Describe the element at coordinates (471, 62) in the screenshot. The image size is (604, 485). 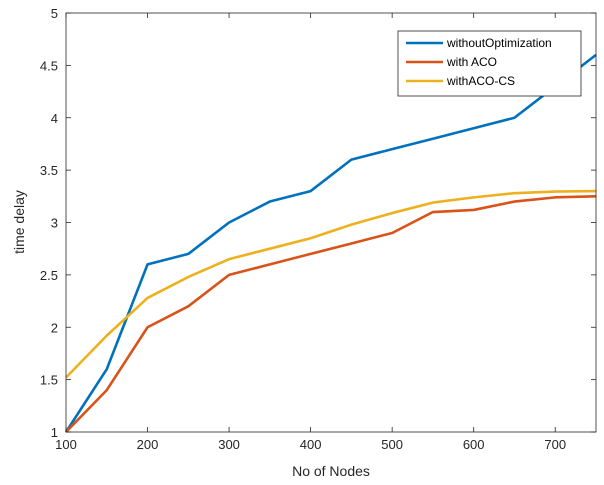
I see `legend-label-2: with ACO` at that location.